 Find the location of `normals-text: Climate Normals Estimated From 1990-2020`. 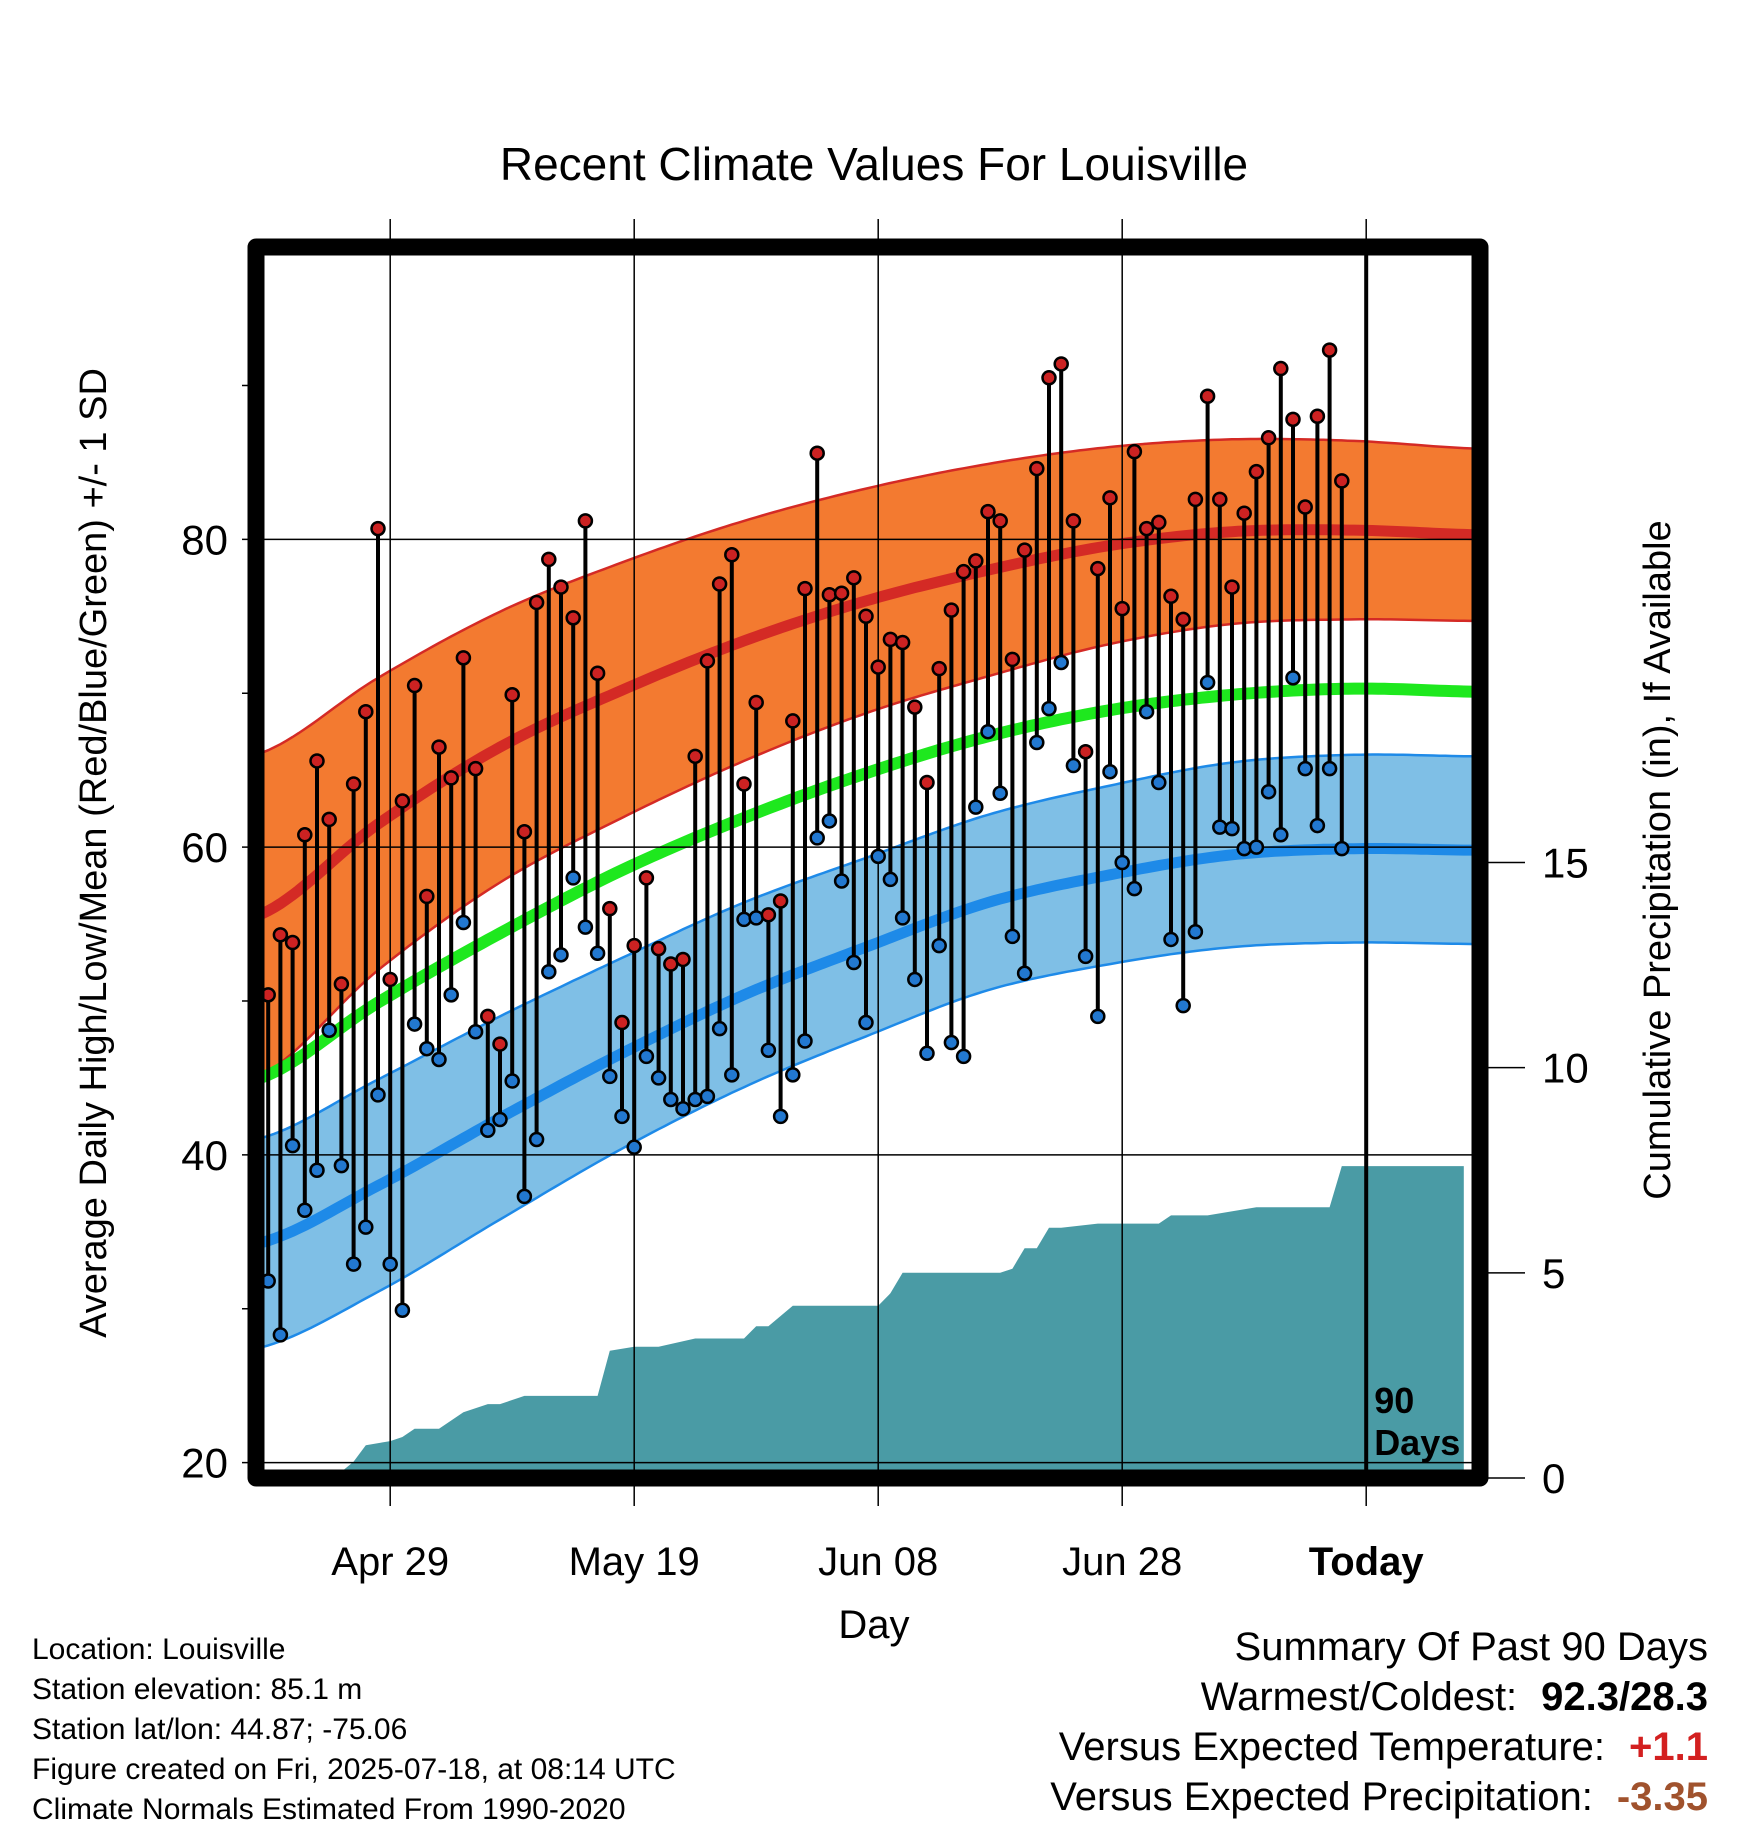

normals-text: Climate Normals Estimated From 1990-2020 is located at coordinates (329, 1809).